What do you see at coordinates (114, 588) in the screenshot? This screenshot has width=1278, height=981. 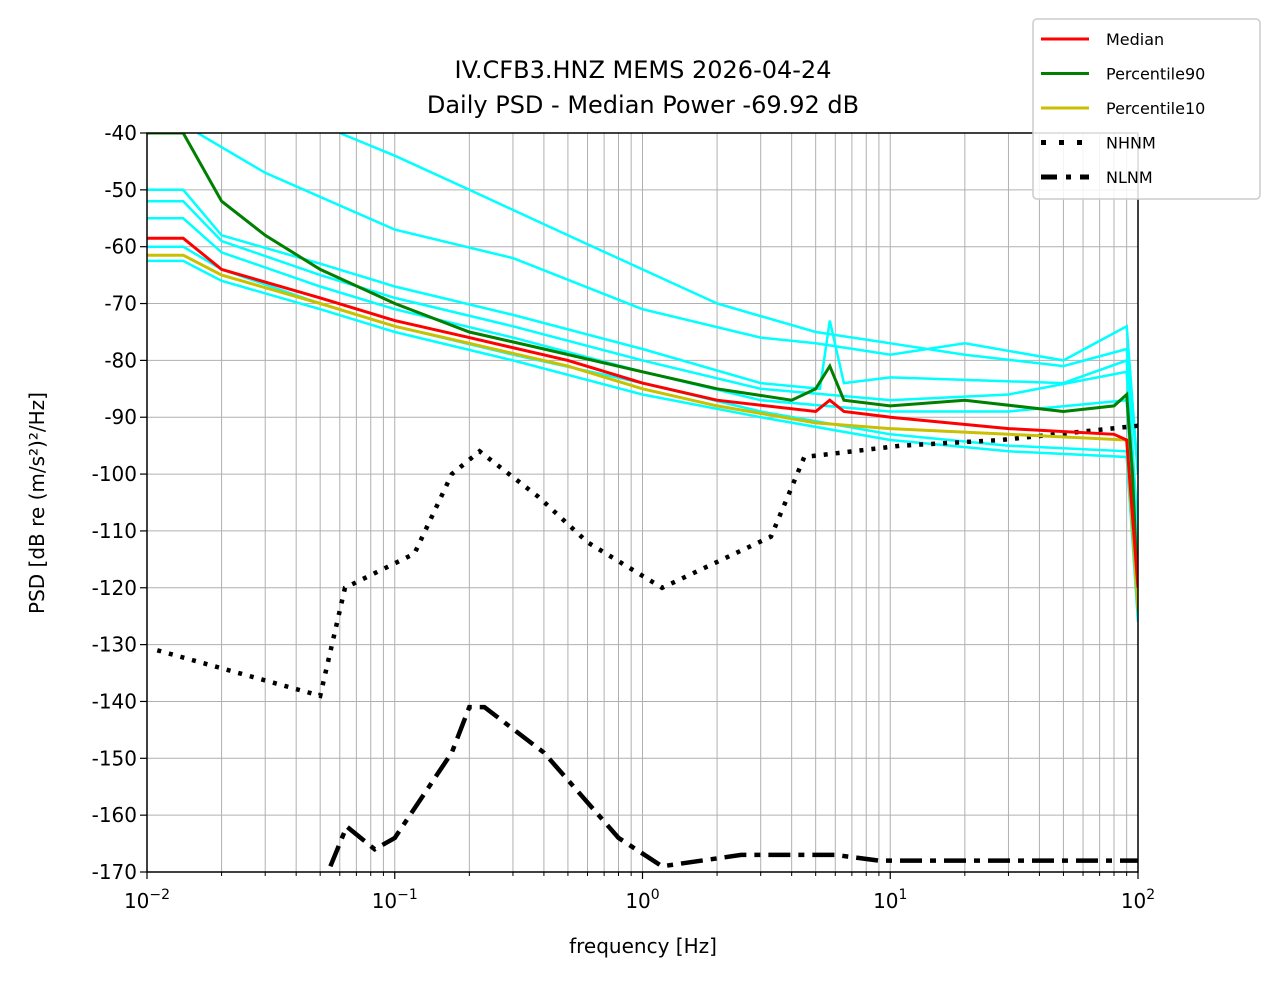 I see `y-tick-label: -120` at bounding box center [114, 588].